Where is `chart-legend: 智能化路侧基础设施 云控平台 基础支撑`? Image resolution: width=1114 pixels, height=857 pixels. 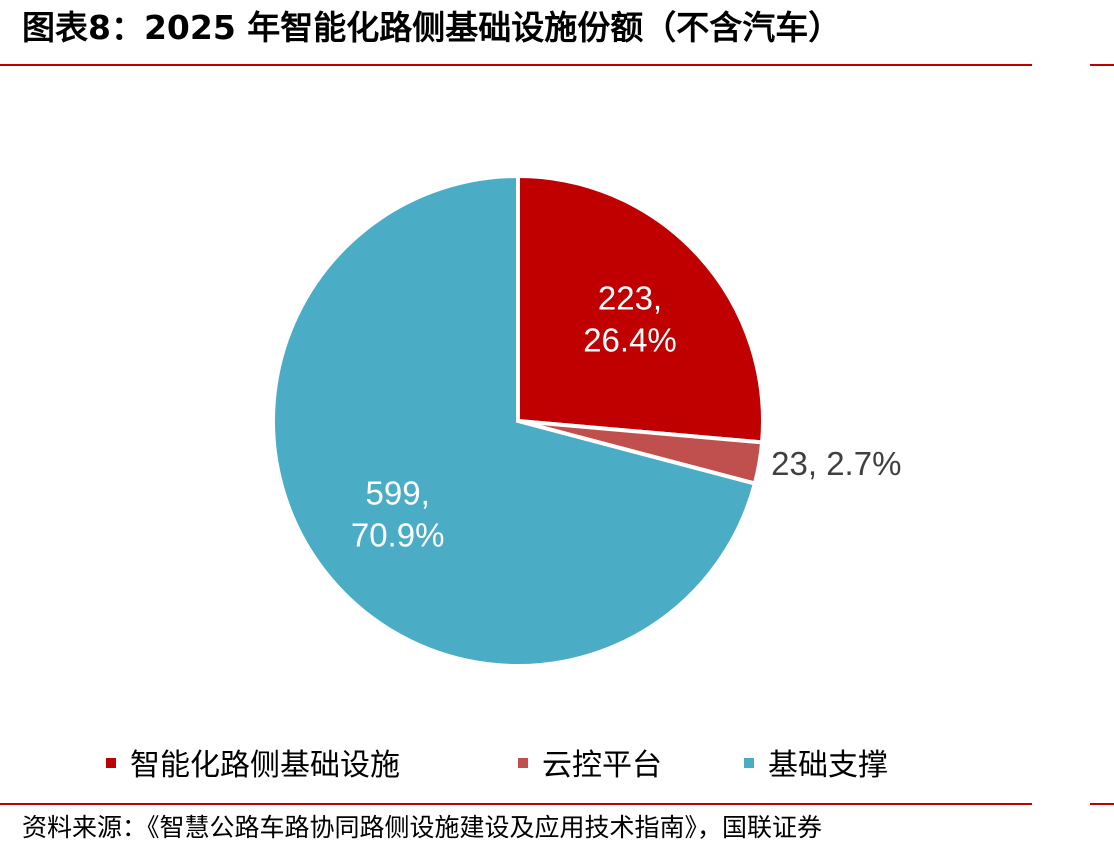
chart-legend: 智能化路侧基础设施 云控平台 基础支撑 is located at coordinates (557, 766).